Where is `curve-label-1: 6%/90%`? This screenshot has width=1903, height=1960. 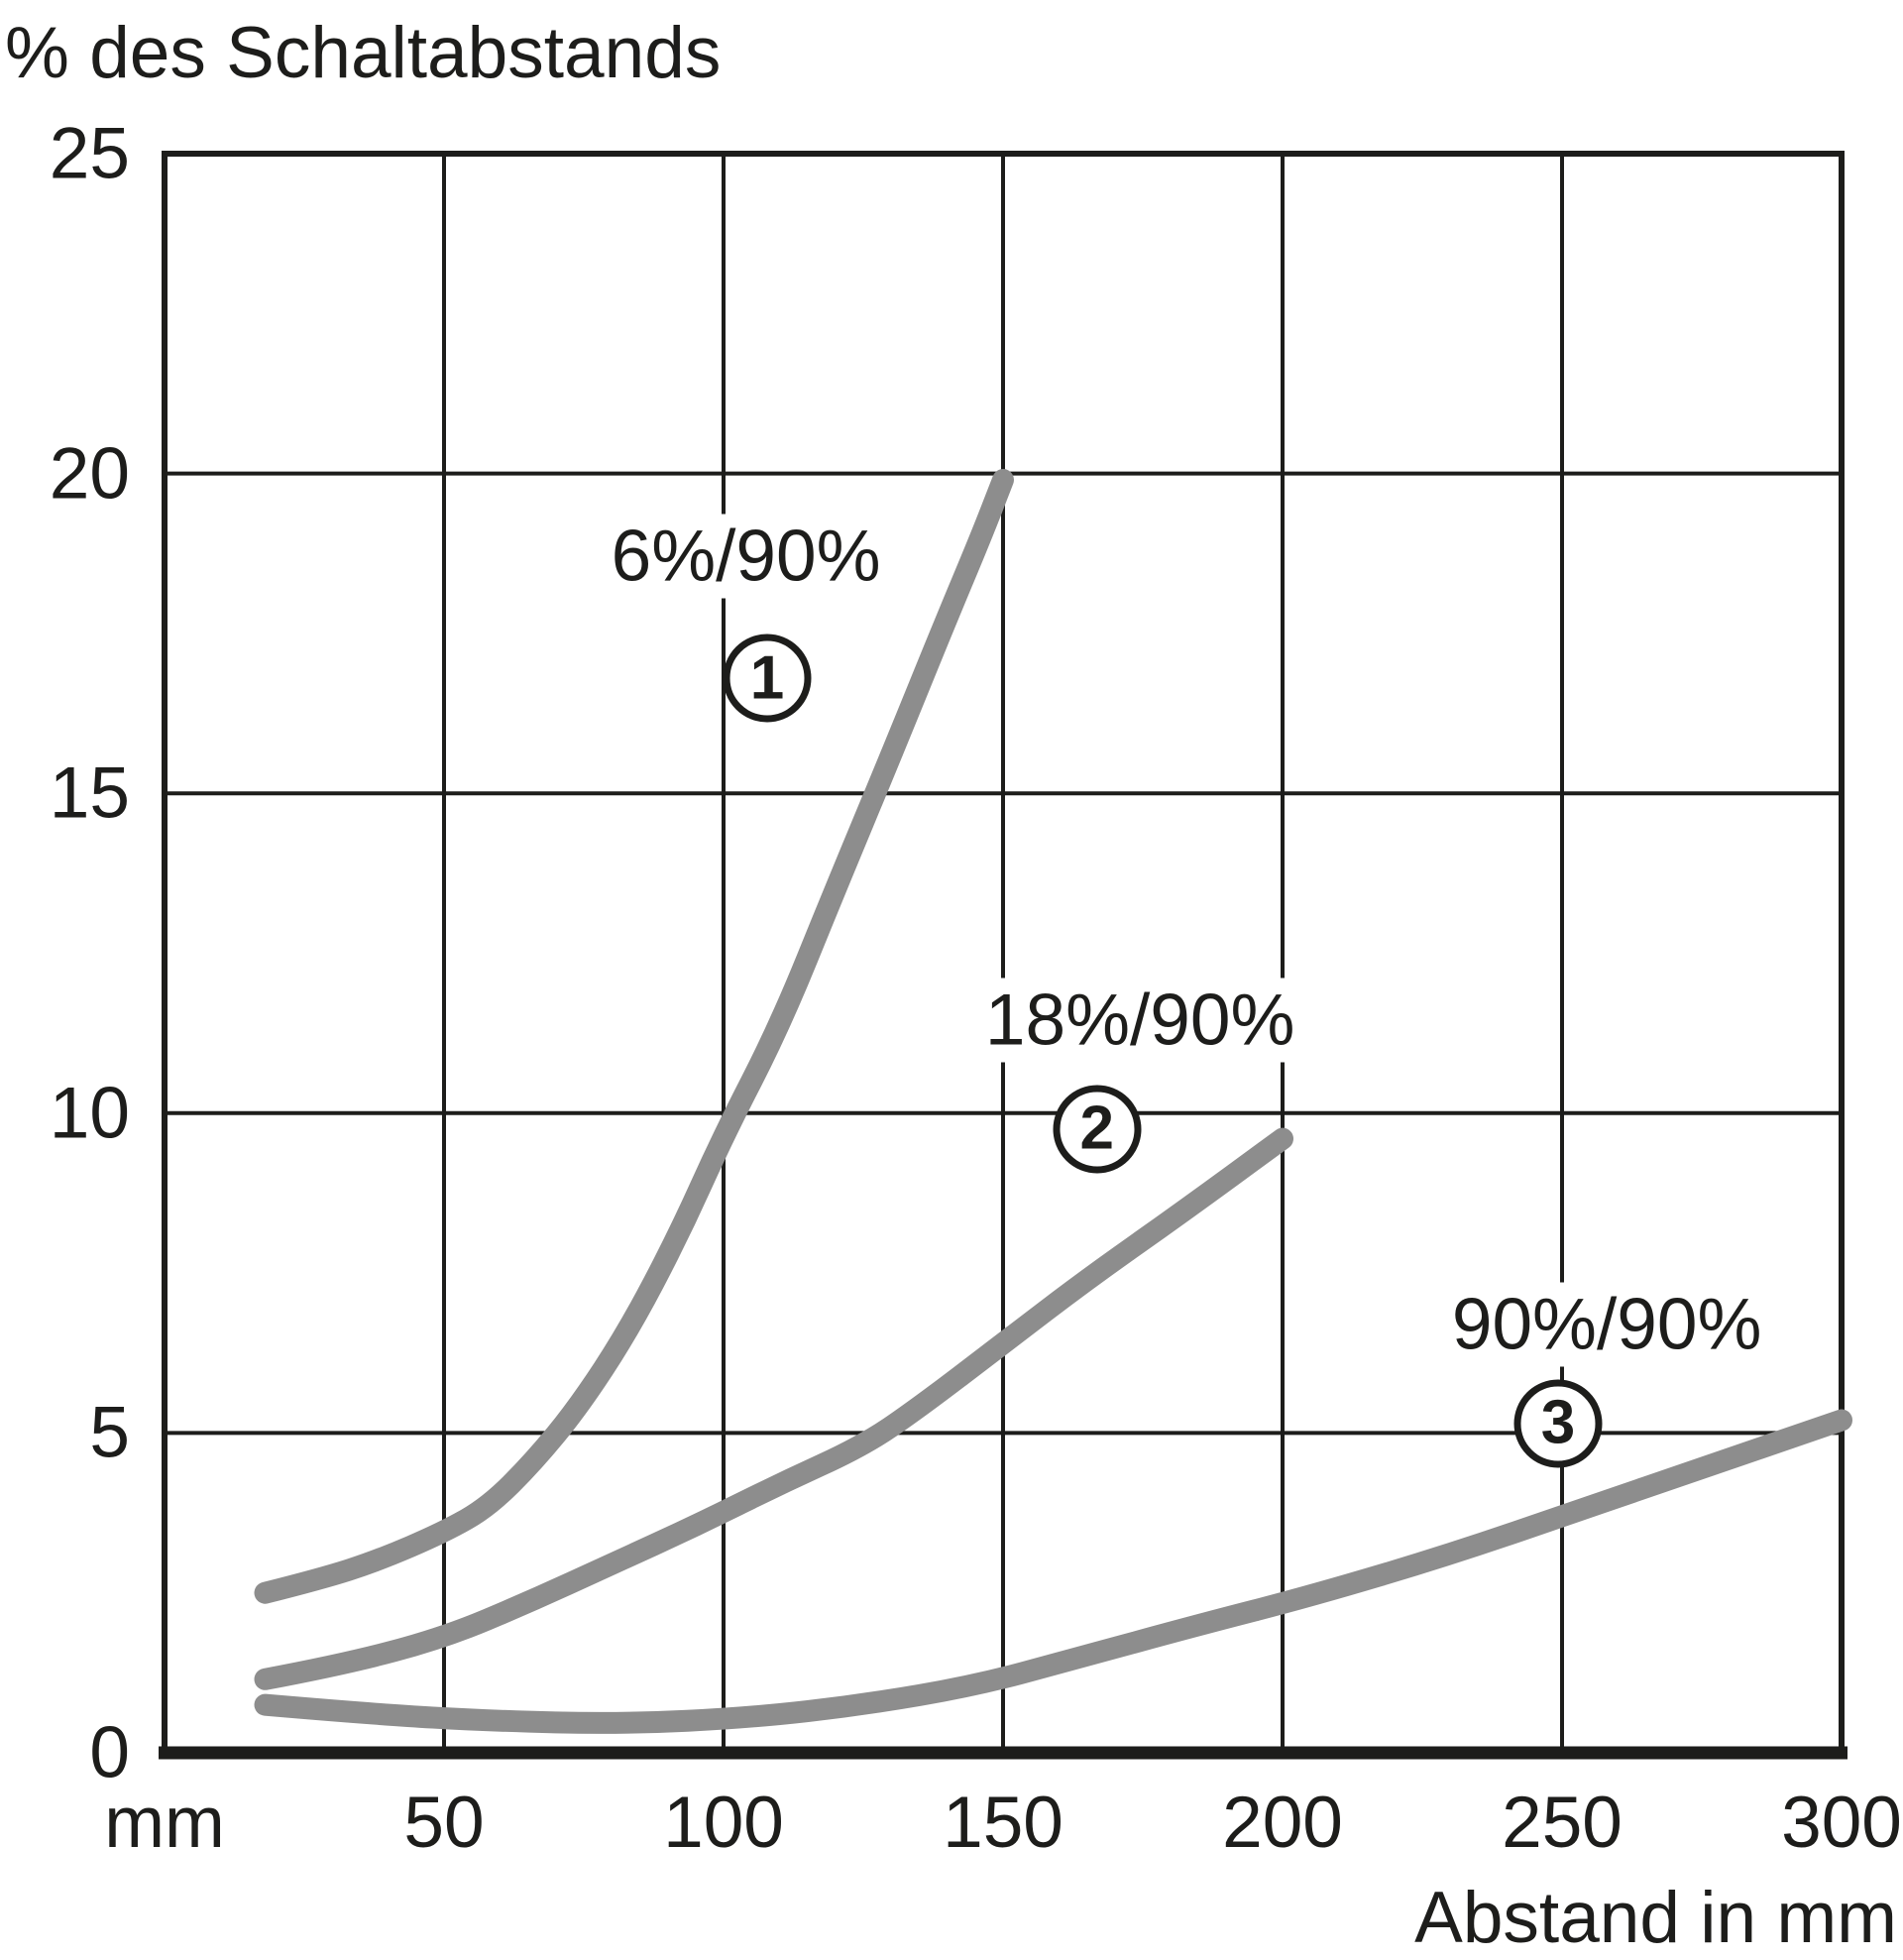 curve-label-1: 6%/90% is located at coordinates (746, 556).